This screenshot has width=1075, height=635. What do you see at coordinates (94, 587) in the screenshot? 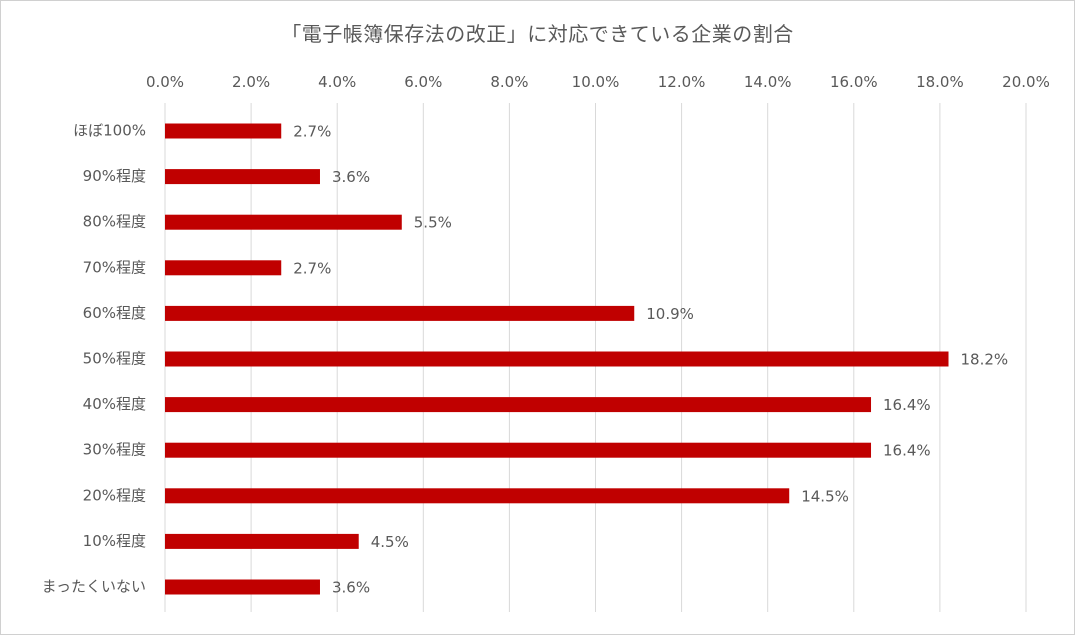
I see `category-label: まったくいない` at bounding box center [94, 587].